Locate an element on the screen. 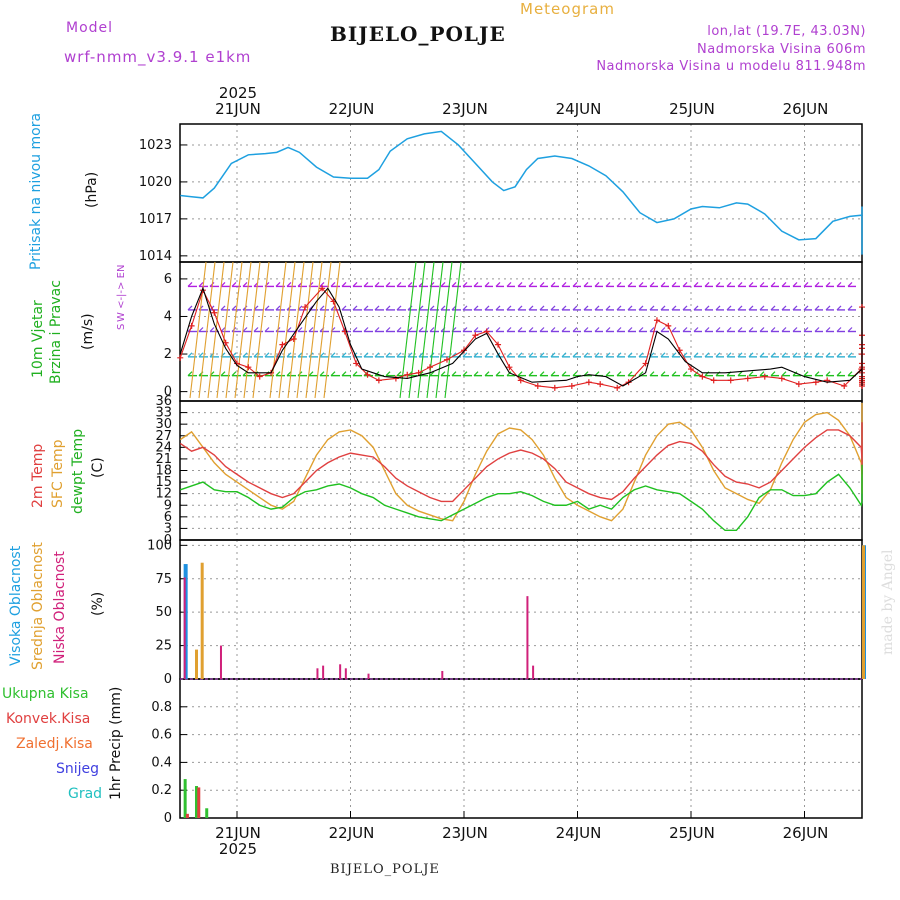  altitude-text: Nadmorska Visina 606m is located at coordinates (781, 49).